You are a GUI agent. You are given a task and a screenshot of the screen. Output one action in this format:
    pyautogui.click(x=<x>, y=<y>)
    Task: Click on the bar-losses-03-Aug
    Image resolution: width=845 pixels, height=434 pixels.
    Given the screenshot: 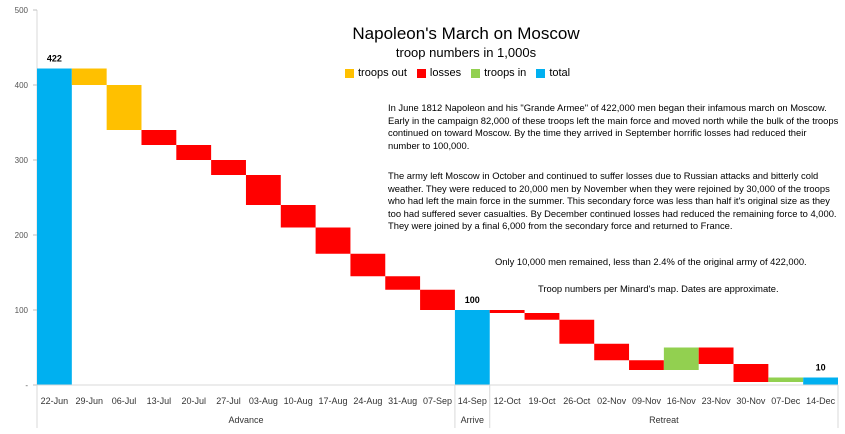 What is the action you would take?
    pyautogui.click(x=263, y=190)
    